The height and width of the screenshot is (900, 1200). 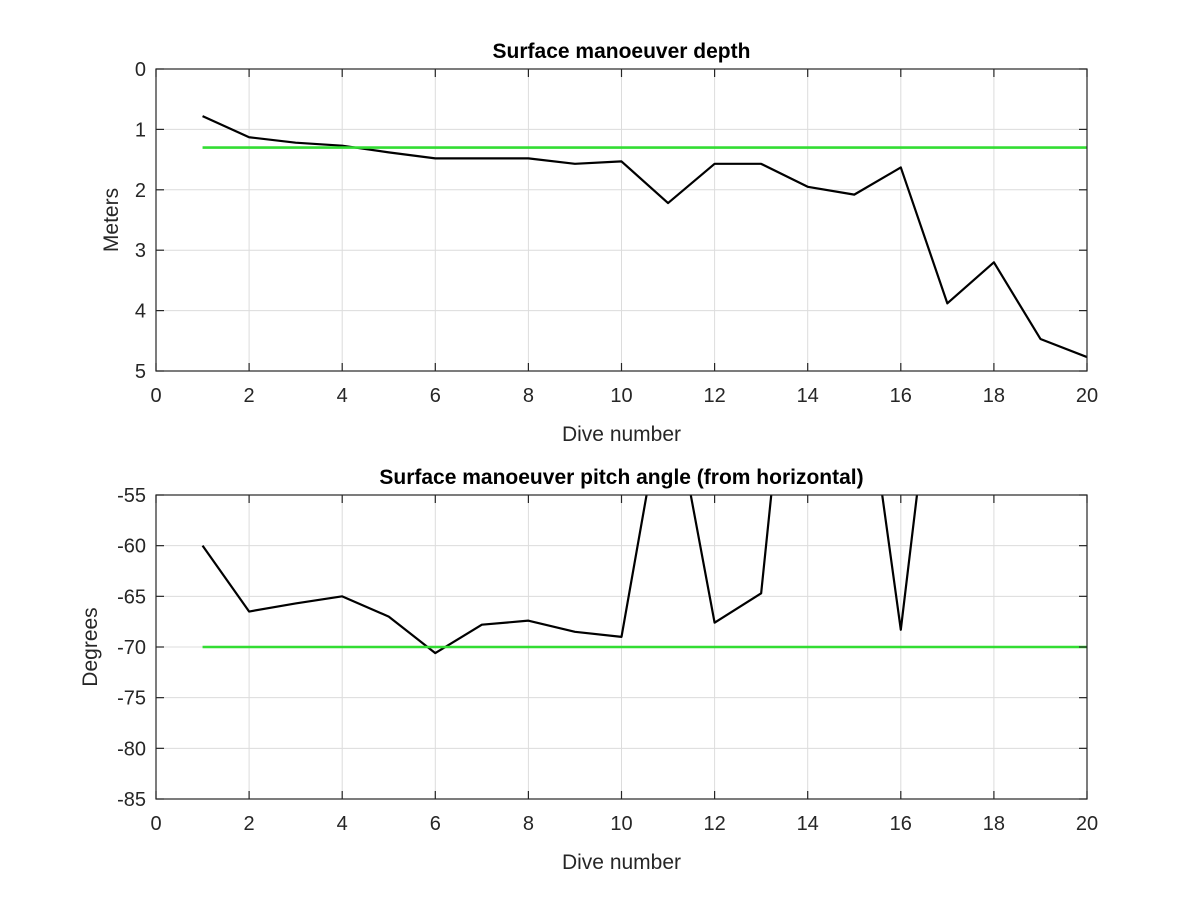 I want to click on y-tick-label: -85, so click(x=131, y=800).